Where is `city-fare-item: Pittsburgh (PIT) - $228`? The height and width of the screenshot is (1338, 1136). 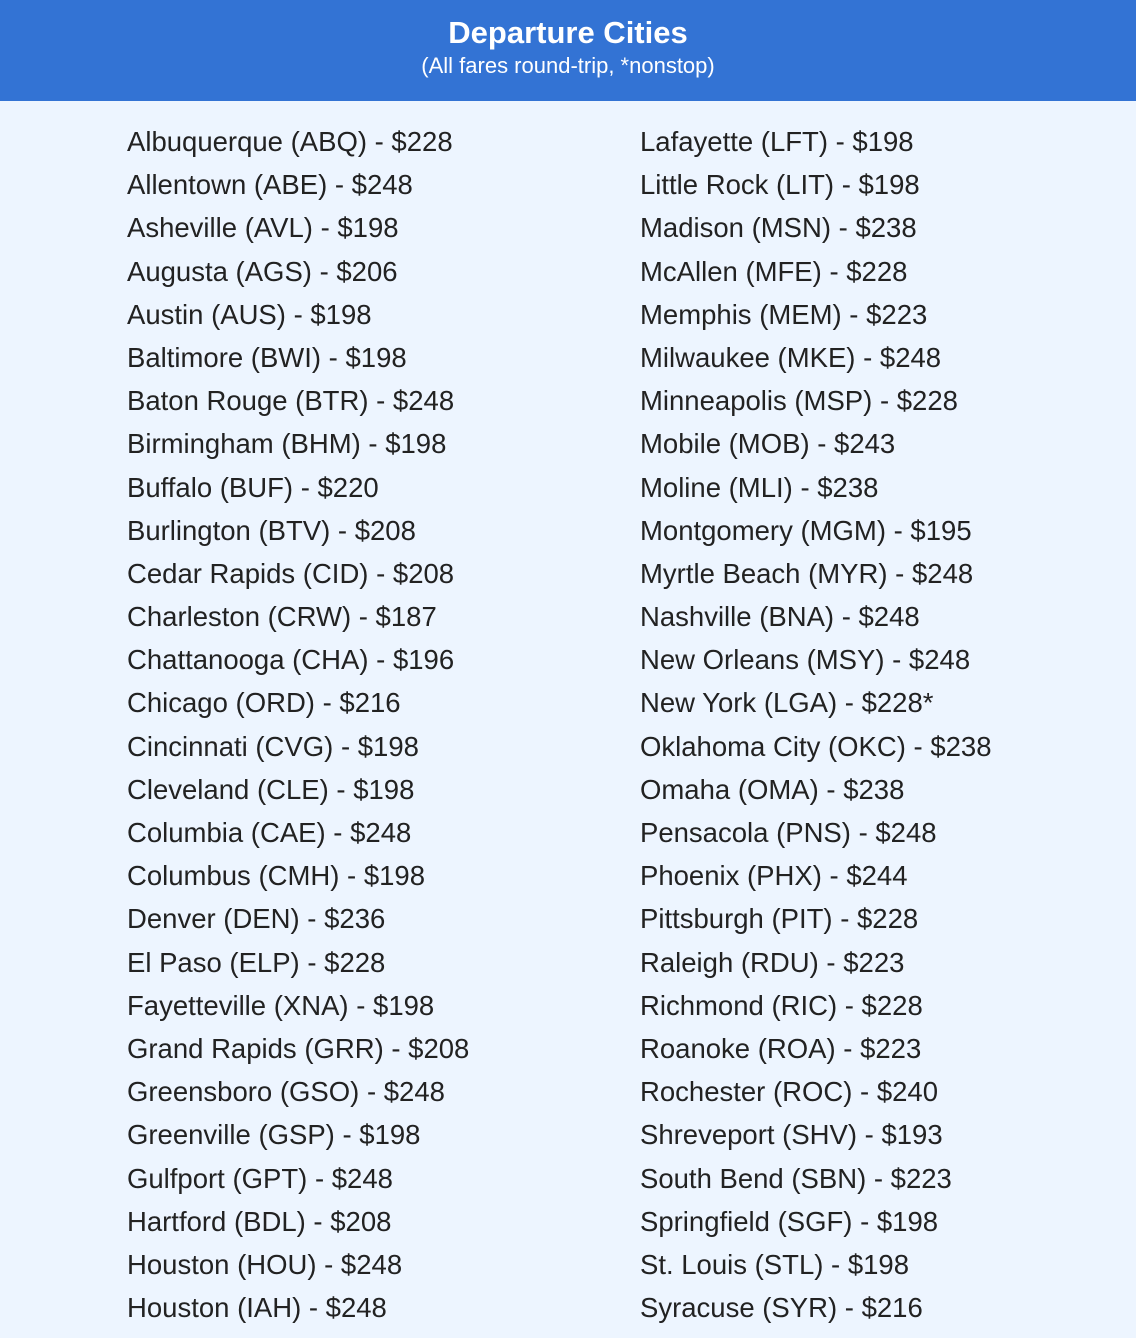 city-fare-item: Pittsburgh (PIT) - $228 is located at coordinates (779, 919).